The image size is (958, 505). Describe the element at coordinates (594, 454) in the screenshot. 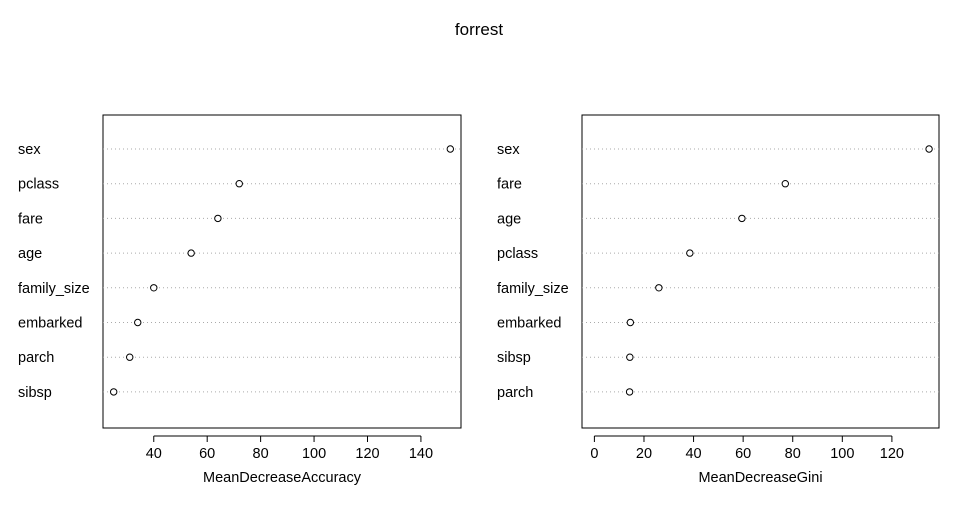

I see `x-tick-label: 0` at that location.